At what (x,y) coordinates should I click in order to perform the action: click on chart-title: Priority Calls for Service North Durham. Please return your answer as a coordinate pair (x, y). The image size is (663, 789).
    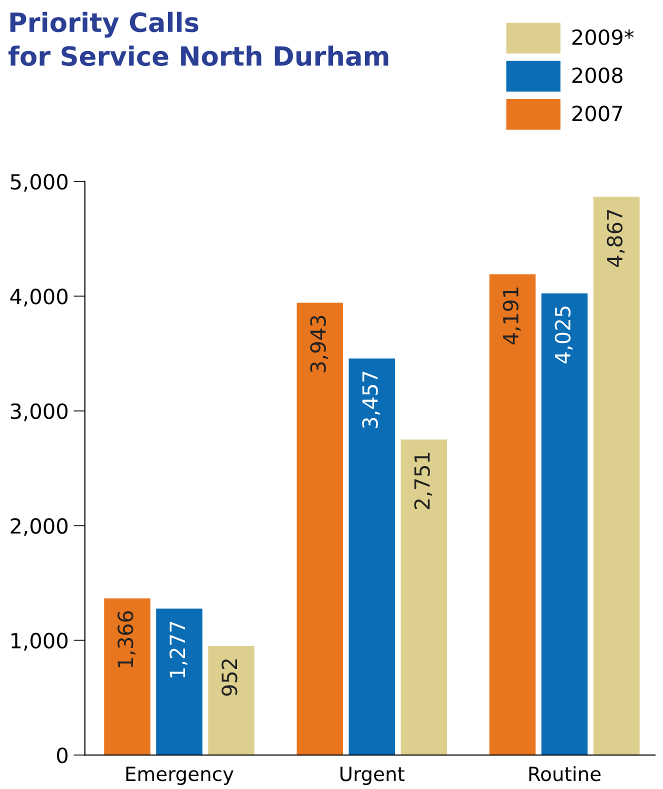
    Looking at the image, I should click on (198, 39).